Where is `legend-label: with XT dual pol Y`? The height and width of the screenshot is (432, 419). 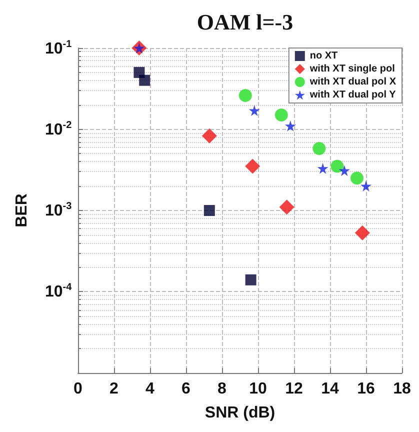
legend-label: with XT dual pol Y is located at coordinates (352, 95).